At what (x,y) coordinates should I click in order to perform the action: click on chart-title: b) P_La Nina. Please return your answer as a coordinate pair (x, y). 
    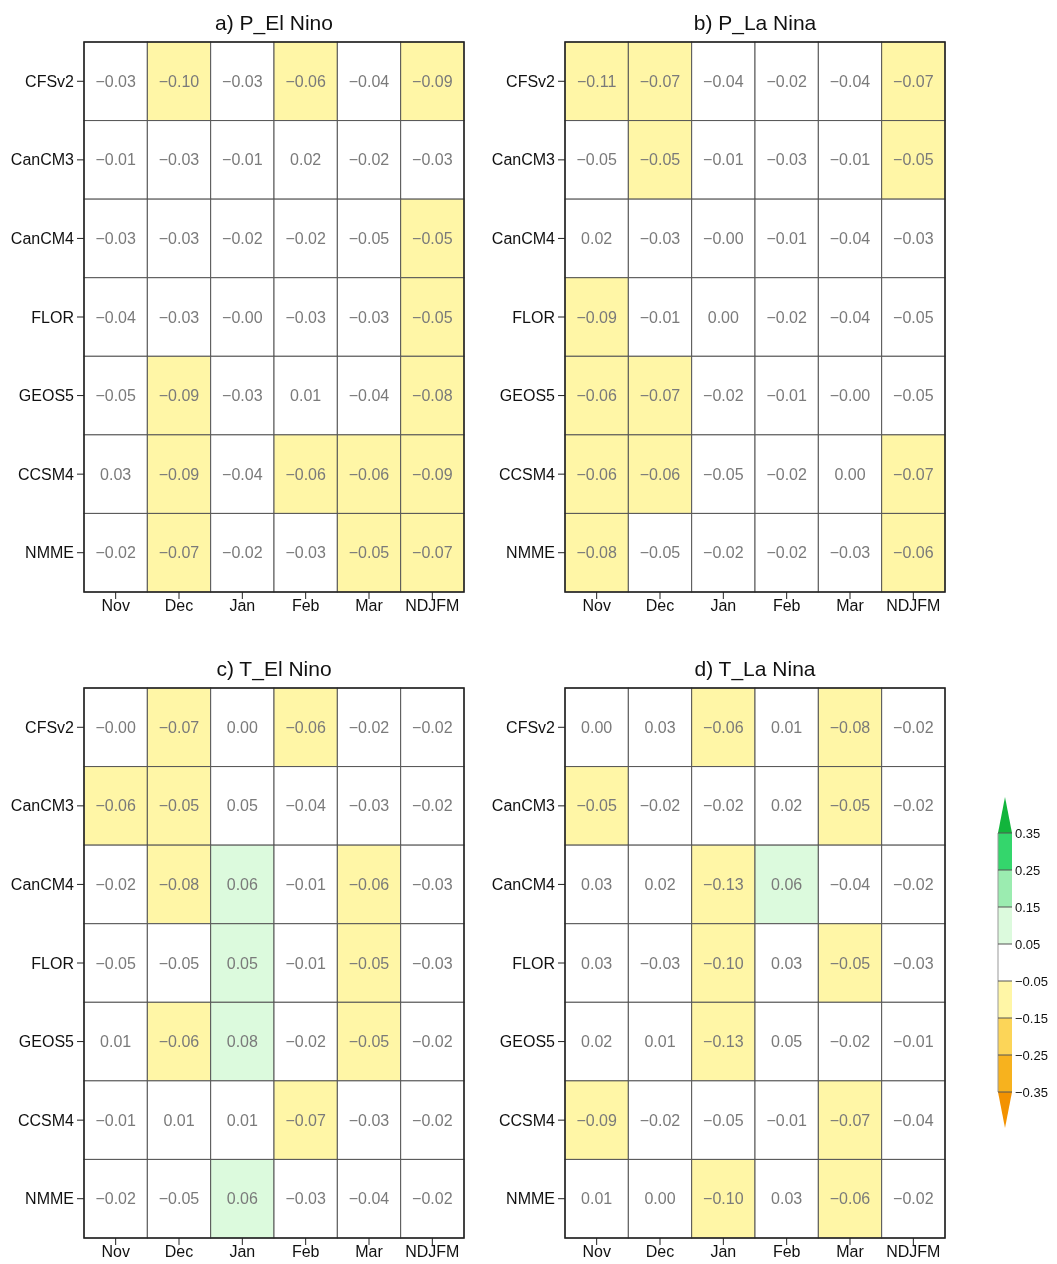
    Looking at the image, I should click on (755, 23).